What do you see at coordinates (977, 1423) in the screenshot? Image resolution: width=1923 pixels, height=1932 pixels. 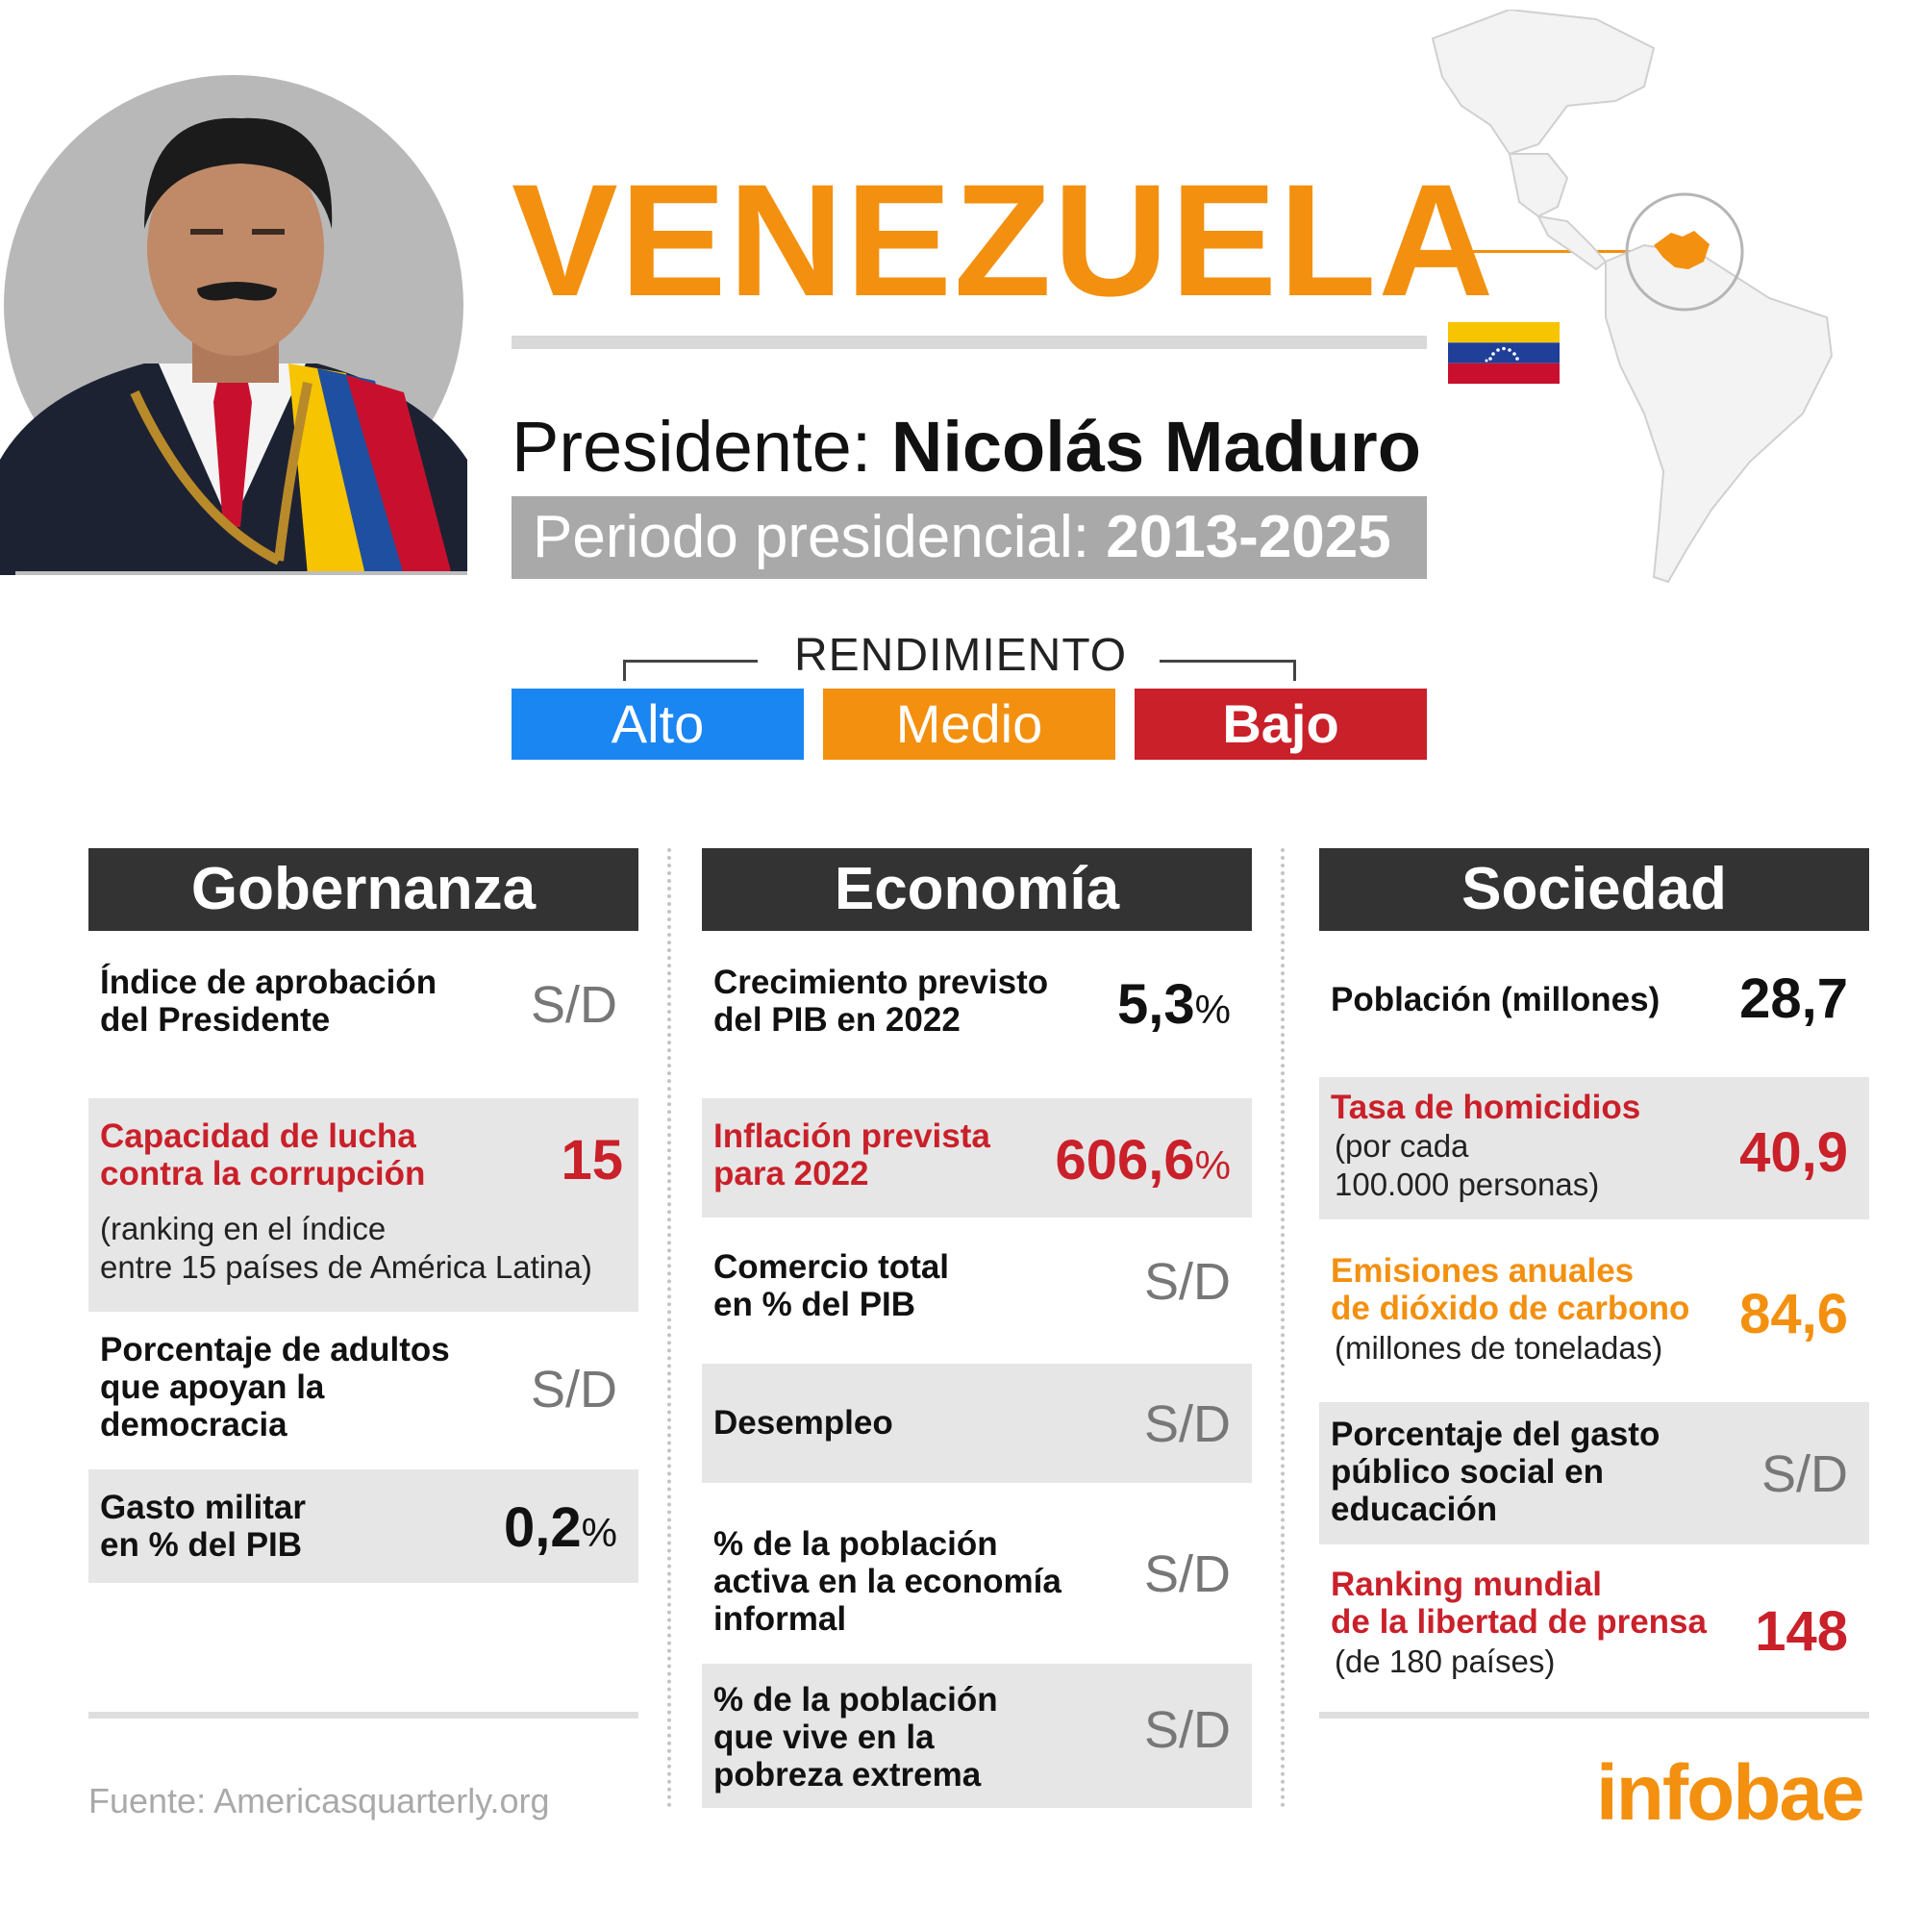 I see `row-unemployment: Desempleo S/D` at bounding box center [977, 1423].